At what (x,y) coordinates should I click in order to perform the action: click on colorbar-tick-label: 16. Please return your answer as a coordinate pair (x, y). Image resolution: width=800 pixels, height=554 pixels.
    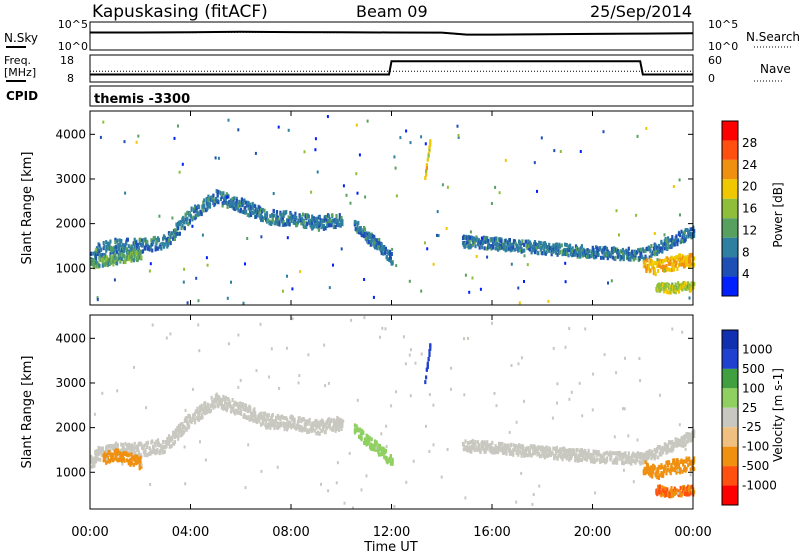
    Looking at the image, I should click on (749, 209).